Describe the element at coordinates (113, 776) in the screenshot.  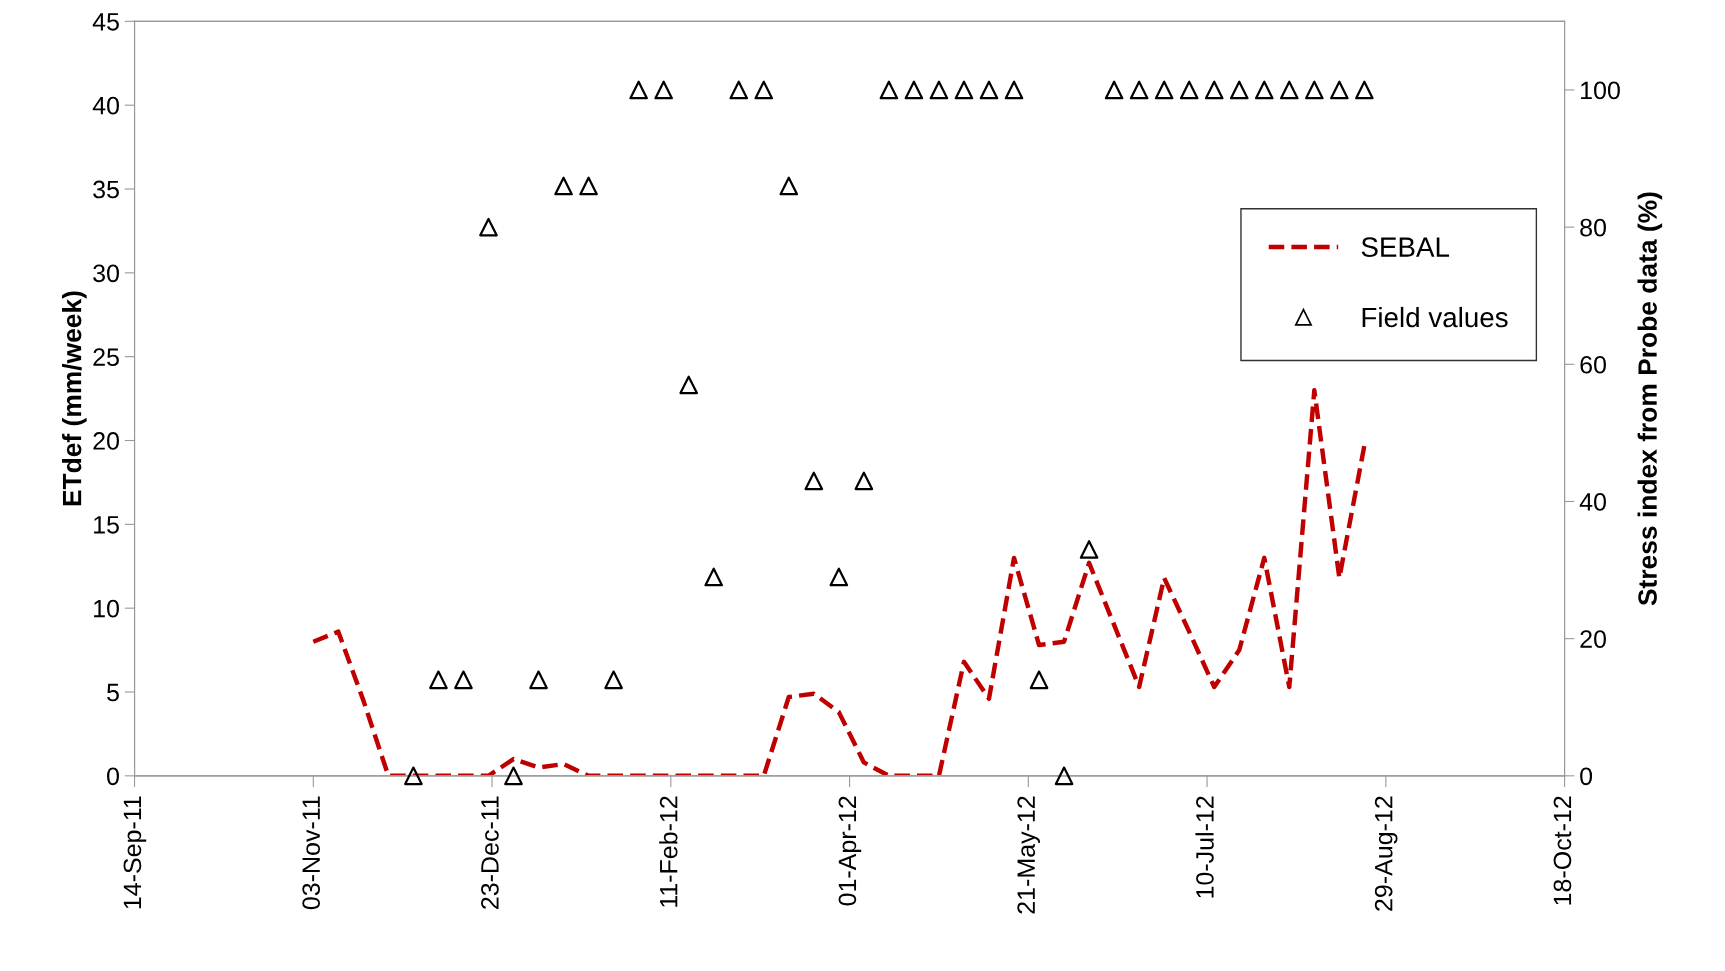
I see `y-tick-label: 0` at that location.